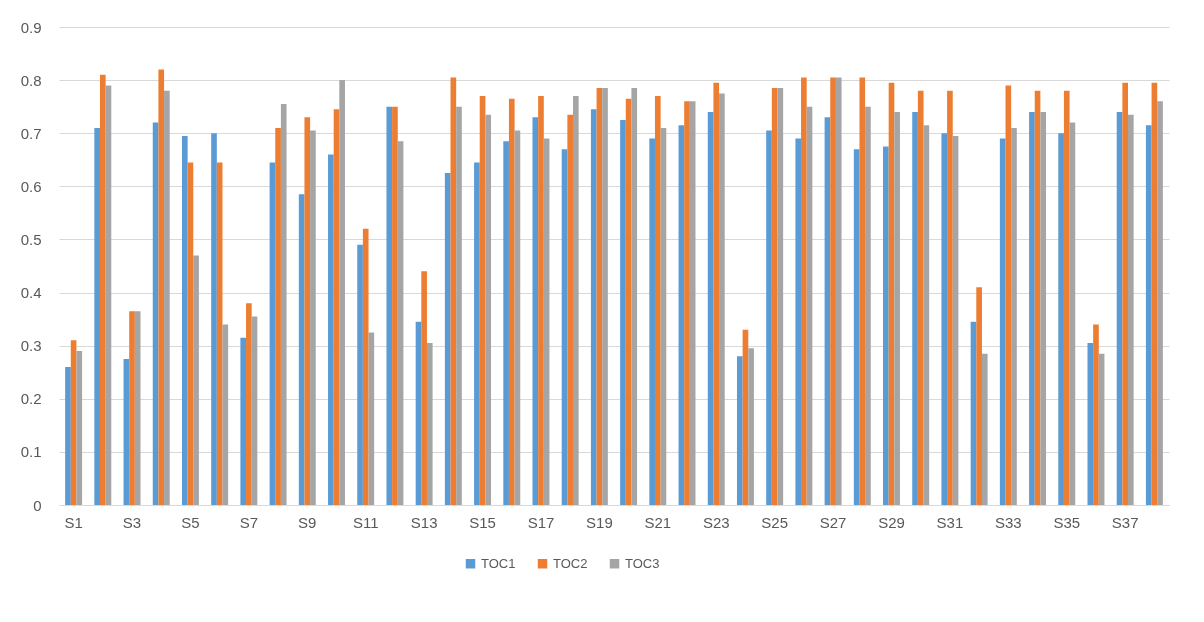 The width and height of the screenshot is (1204, 622). Describe the element at coordinates (132, 522) in the screenshot. I see `x-tick-label: S3` at that location.